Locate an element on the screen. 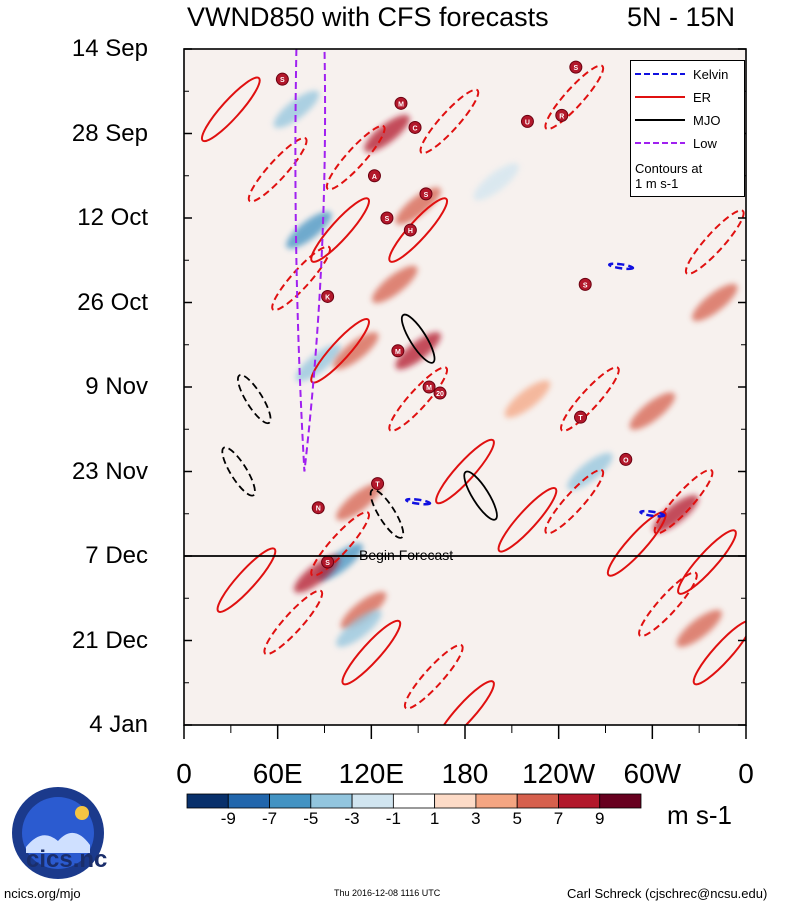 The height and width of the screenshot is (907, 809). legend-label-low: Low is located at coordinates (705, 143).